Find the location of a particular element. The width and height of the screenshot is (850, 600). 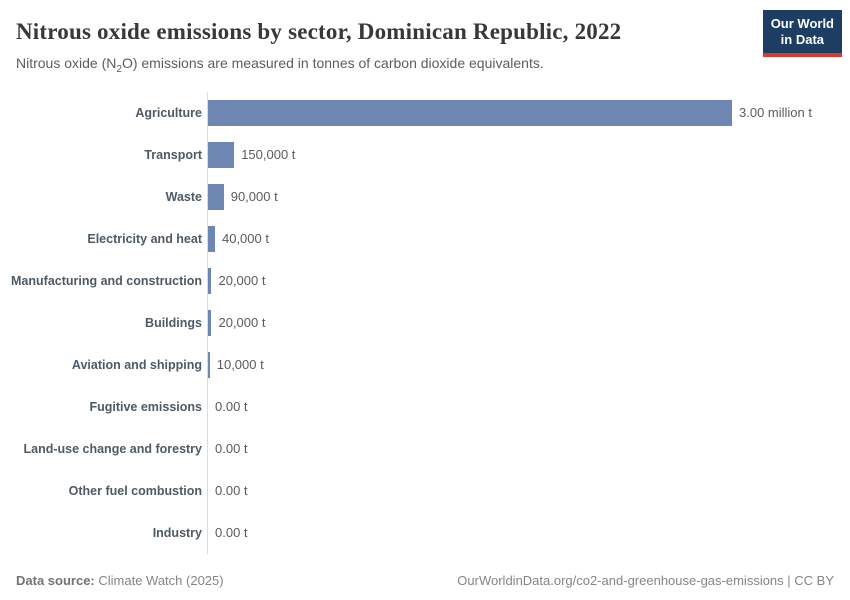

owid-logo: Our World in Data is located at coordinates (802, 34).